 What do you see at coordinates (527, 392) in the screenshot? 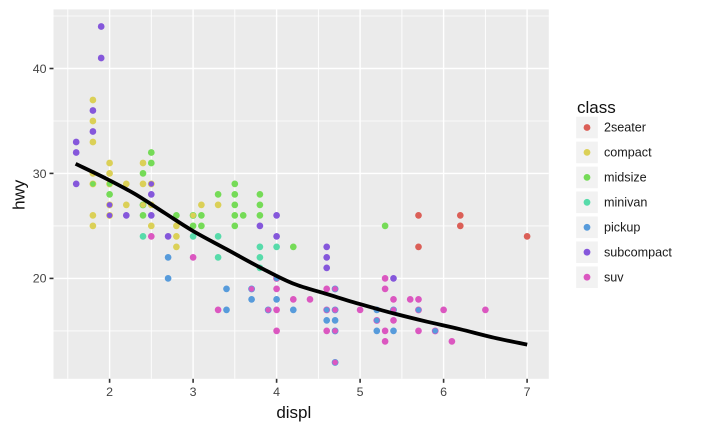
I see `svg-text: 7` at bounding box center [527, 392].